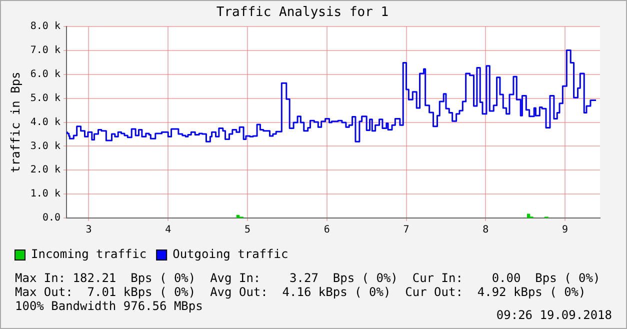  Describe the element at coordinates (554, 315) in the screenshot. I see `text: 09:26 19.09.2018` at that location.